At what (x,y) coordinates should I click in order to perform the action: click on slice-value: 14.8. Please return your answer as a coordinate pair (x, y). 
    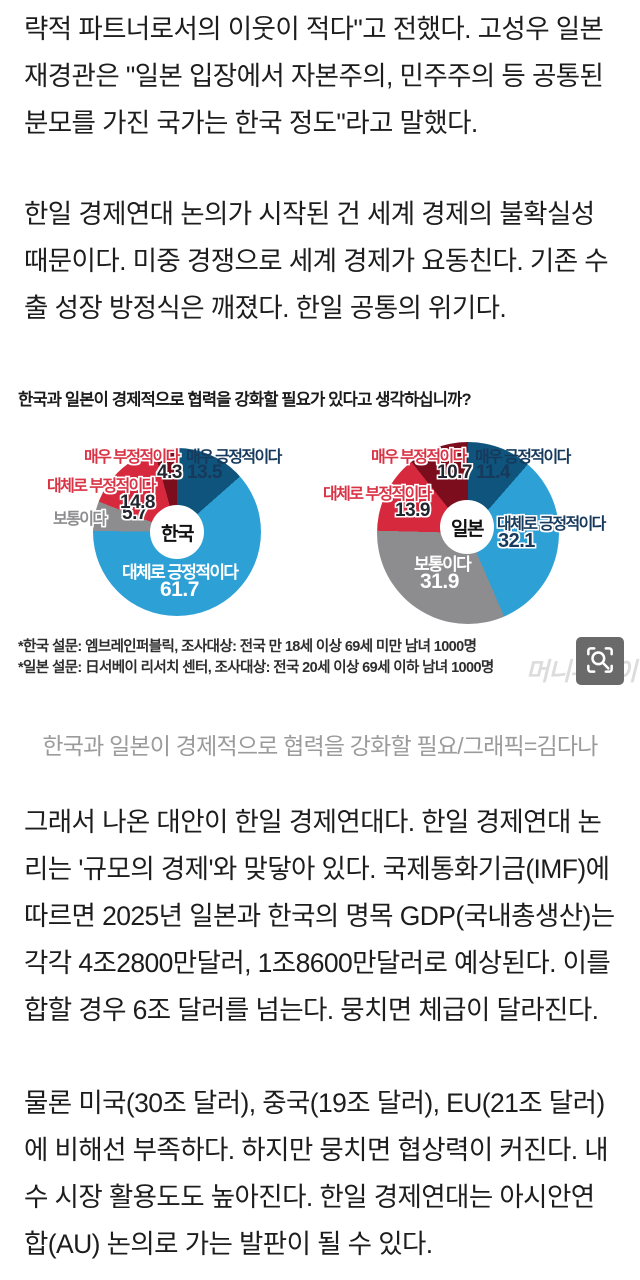
    Looking at the image, I should click on (137, 502).